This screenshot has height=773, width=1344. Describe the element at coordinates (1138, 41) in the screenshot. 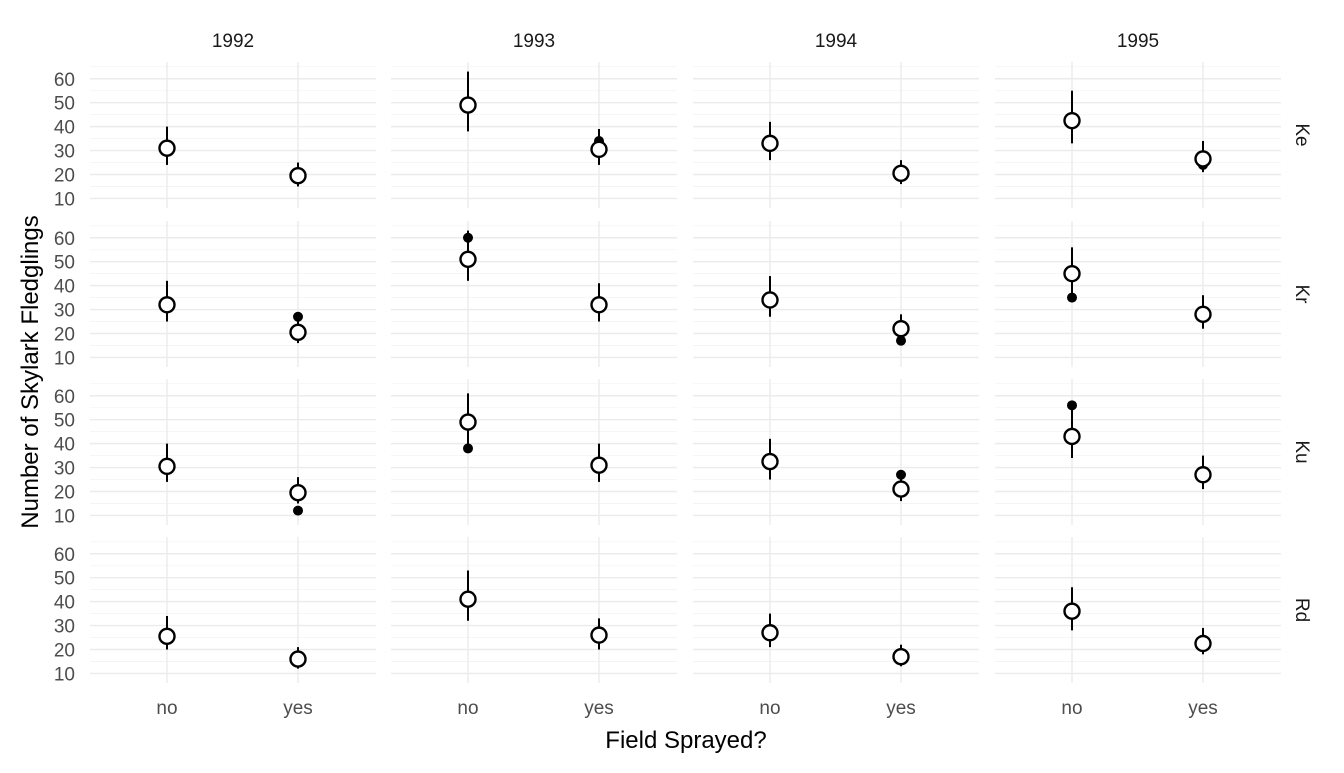

I see `strip-label-year: 1995` at that location.